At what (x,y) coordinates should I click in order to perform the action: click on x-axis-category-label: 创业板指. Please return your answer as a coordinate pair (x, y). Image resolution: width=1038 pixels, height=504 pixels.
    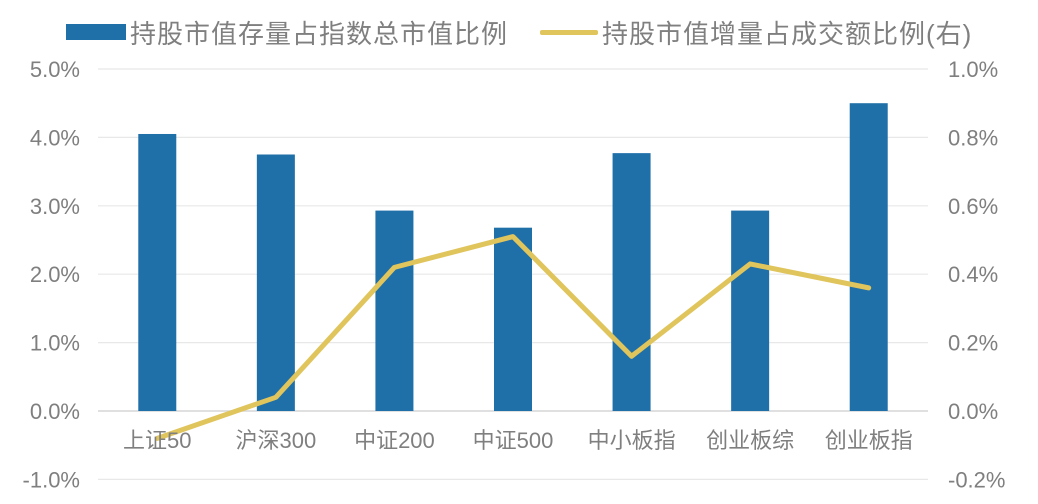
    Looking at the image, I should click on (869, 440).